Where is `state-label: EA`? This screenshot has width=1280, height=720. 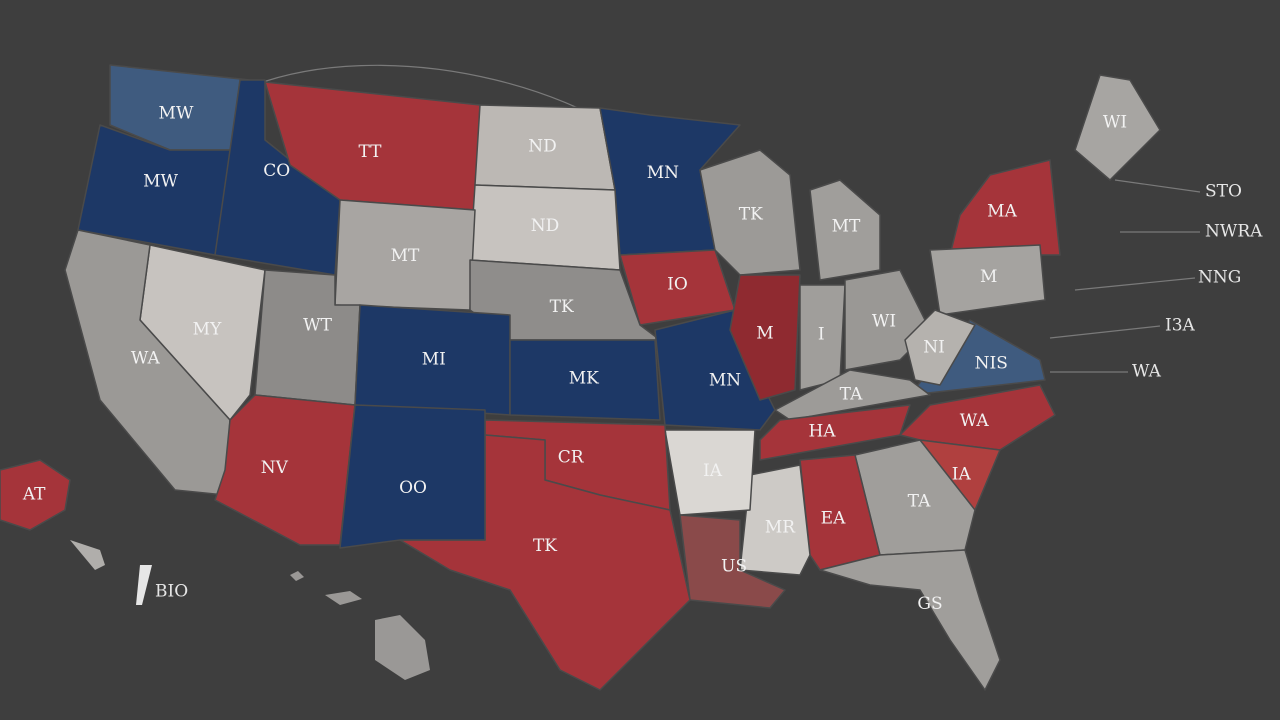
state-label: EA is located at coordinates (833, 519).